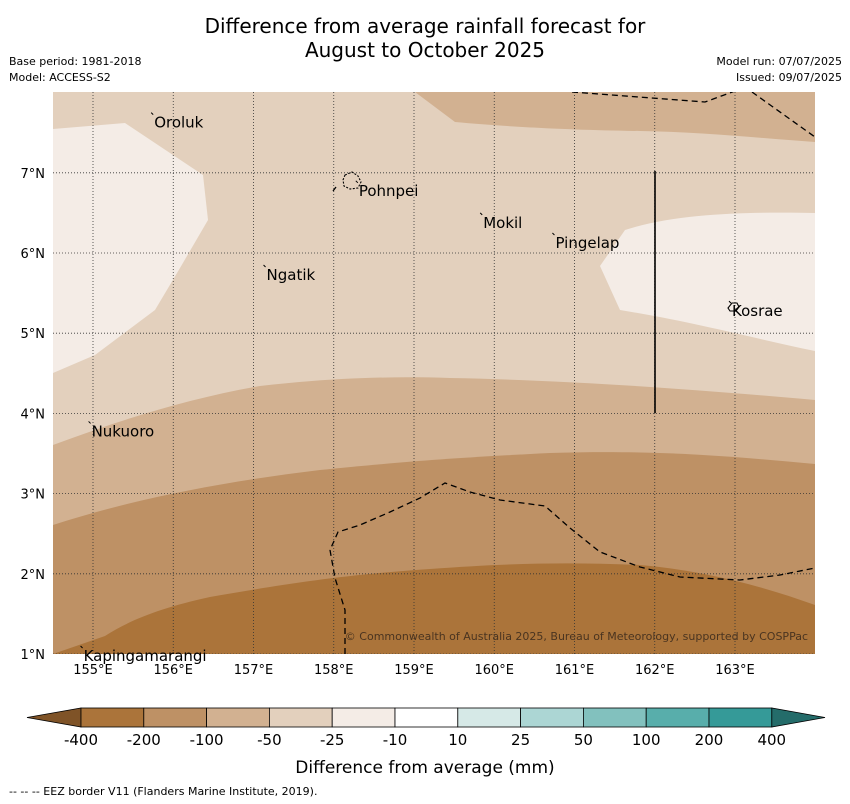  What do you see at coordinates (779, 61) in the screenshot?
I see `model-run: Model run: 07/07/2025` at bounding box center [779, 61].